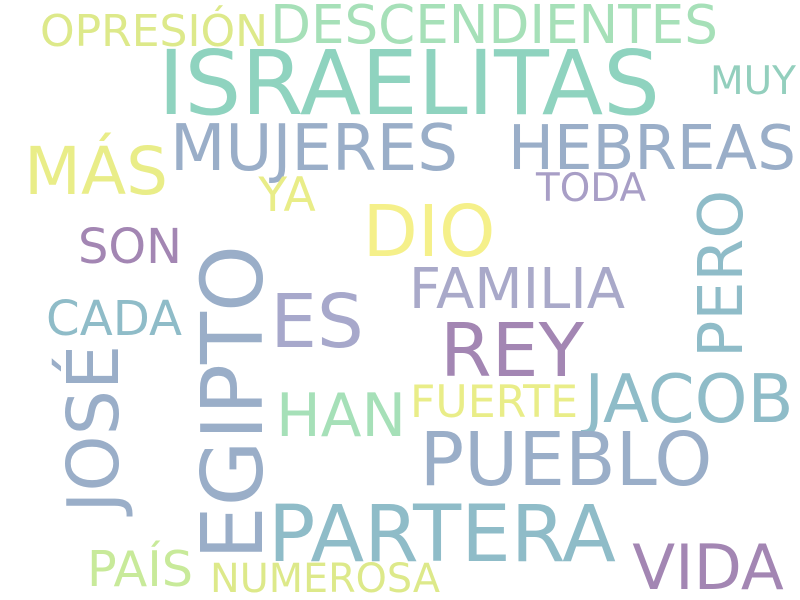  I want to click on word-mujeres: MUJERES, so click(314, 148).